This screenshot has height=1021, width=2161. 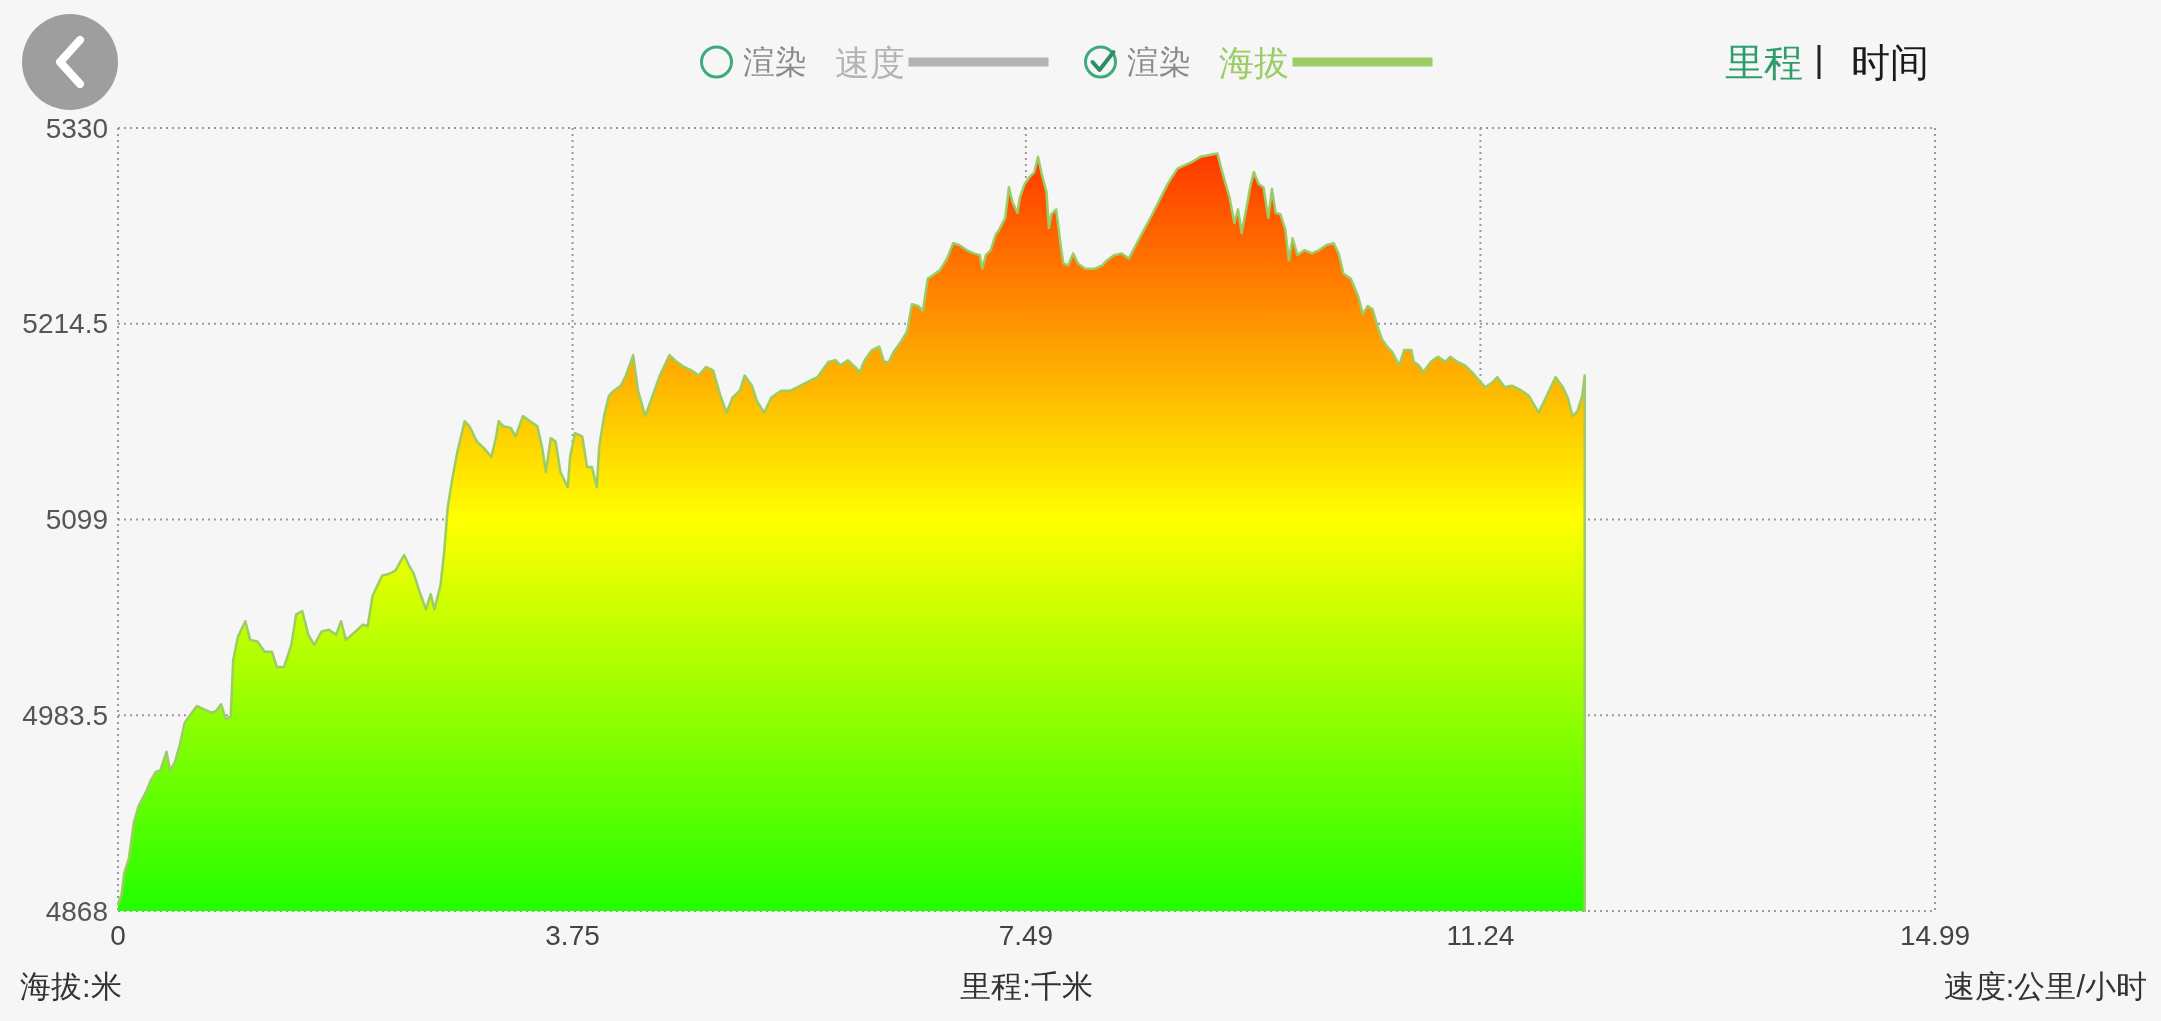 What do you see at coordinates (1026, 935) in the screenshot?
I see `x-tick-label: 7.49` at bounding box center [1026, 935].